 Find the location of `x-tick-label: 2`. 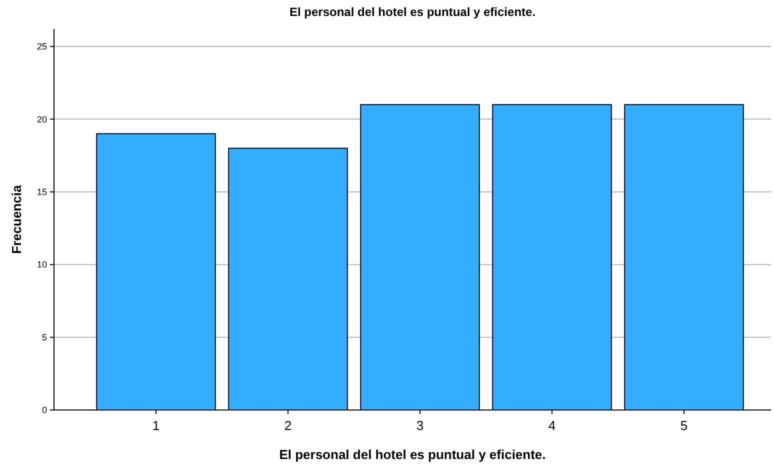

x-tick-label: 2 is located at coordinates (288, 425).